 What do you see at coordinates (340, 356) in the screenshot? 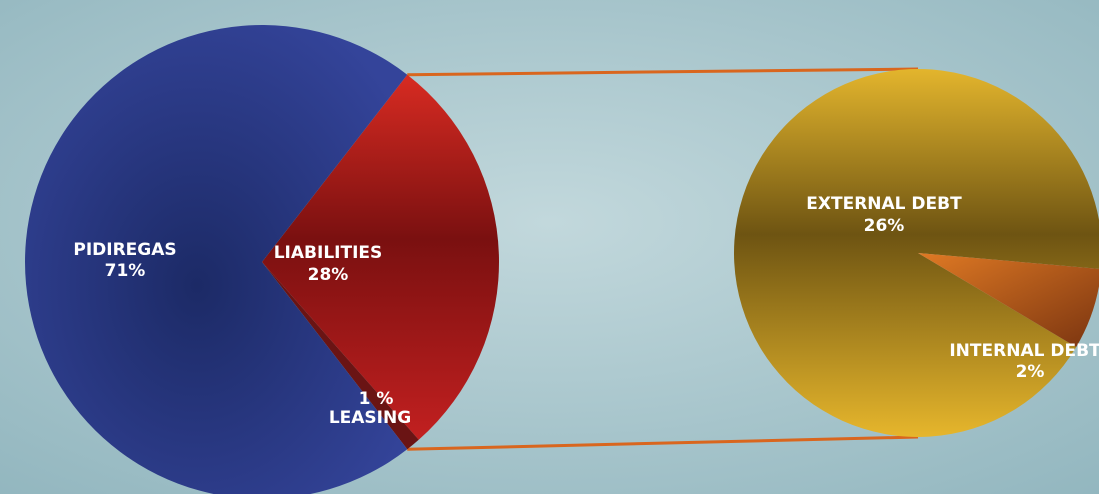
I see `slice-leasing` at bounding box center [340, 356].